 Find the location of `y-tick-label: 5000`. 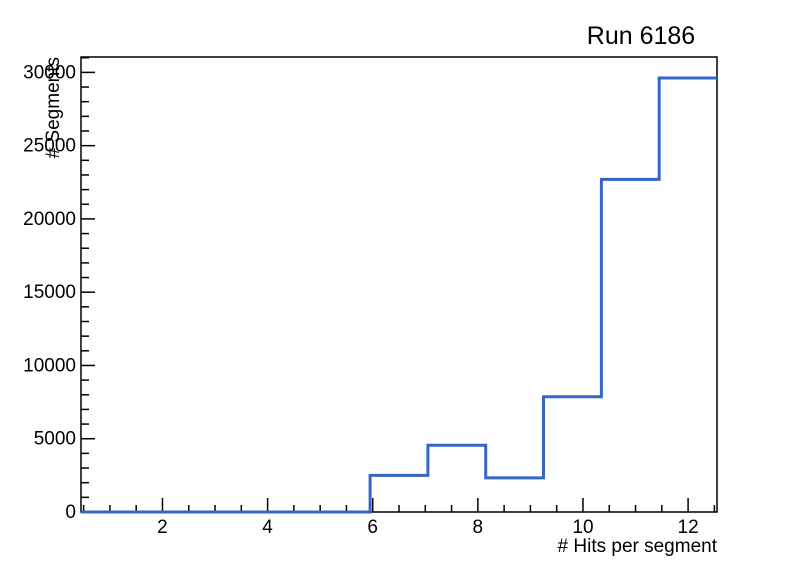

y-tick-label: 5000 is located at coordinates (55, 439).